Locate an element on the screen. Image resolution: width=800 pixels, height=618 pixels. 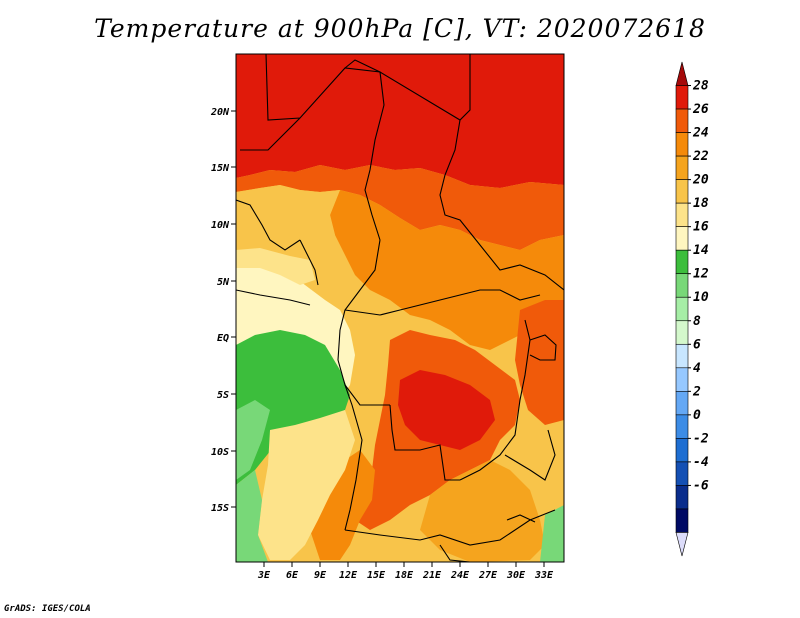
colorbar-label: -4 is located at coordinates (701, 462).